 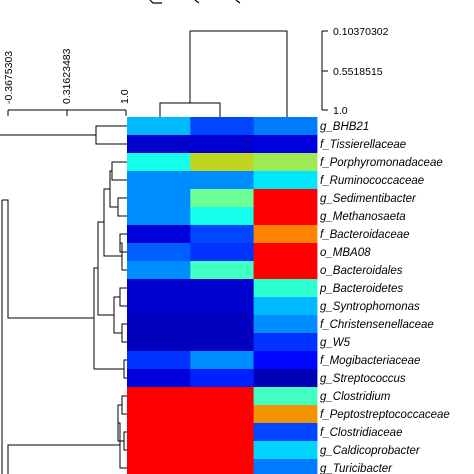 I want to click on heatmap-cell-r7-c2, so click(x=285, y=252).